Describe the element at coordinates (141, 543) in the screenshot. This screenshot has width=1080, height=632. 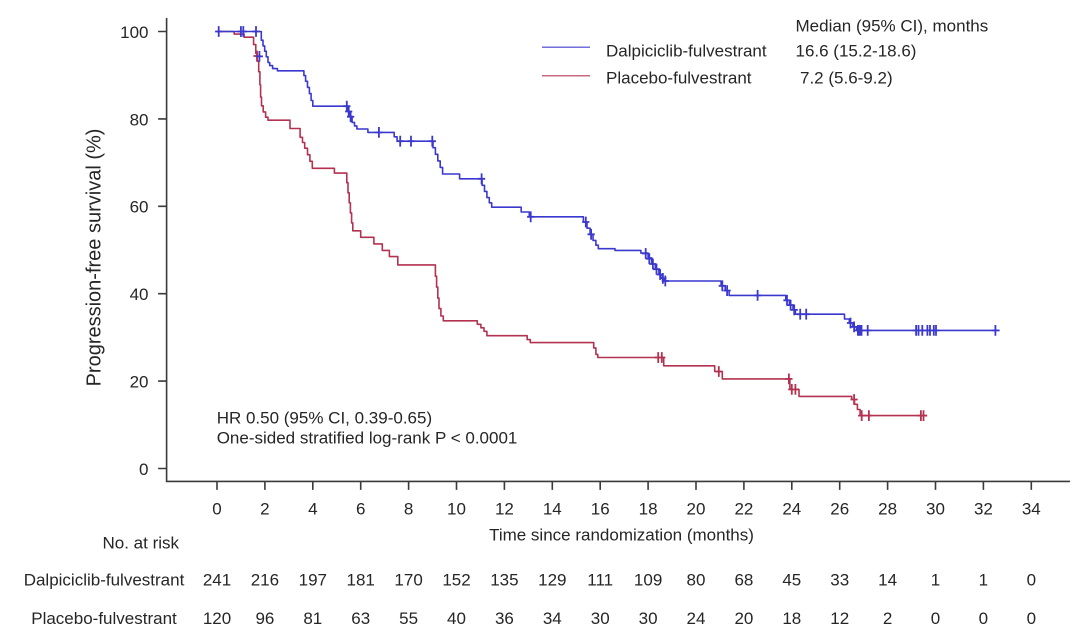
I see `svg-text: No. at risk` at that location.